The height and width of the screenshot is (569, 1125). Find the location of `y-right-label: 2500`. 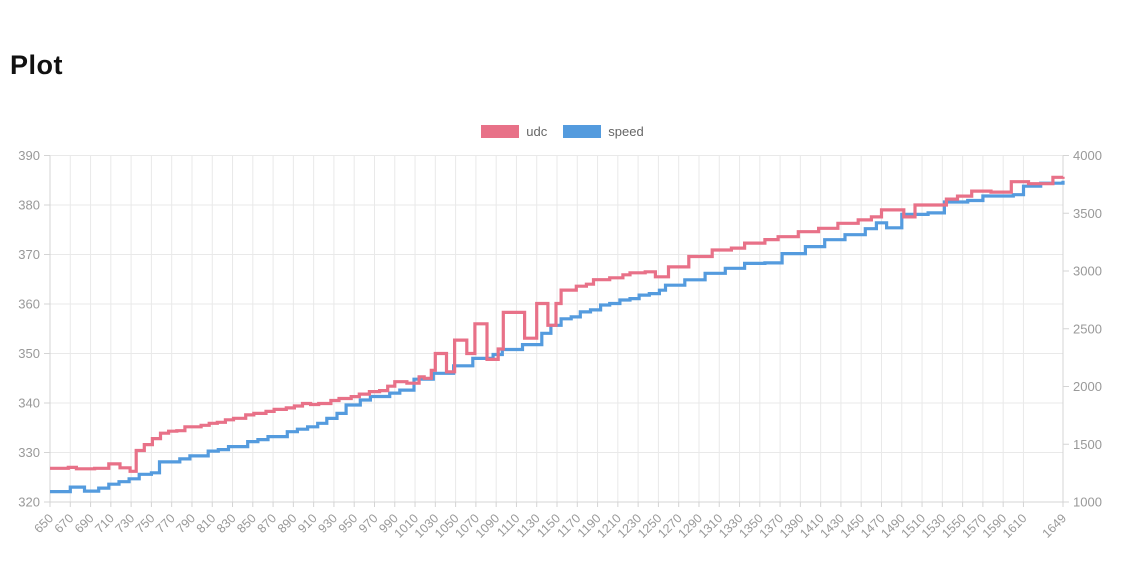

y-right-label: 2500 is located at coordinates (1087, 328).